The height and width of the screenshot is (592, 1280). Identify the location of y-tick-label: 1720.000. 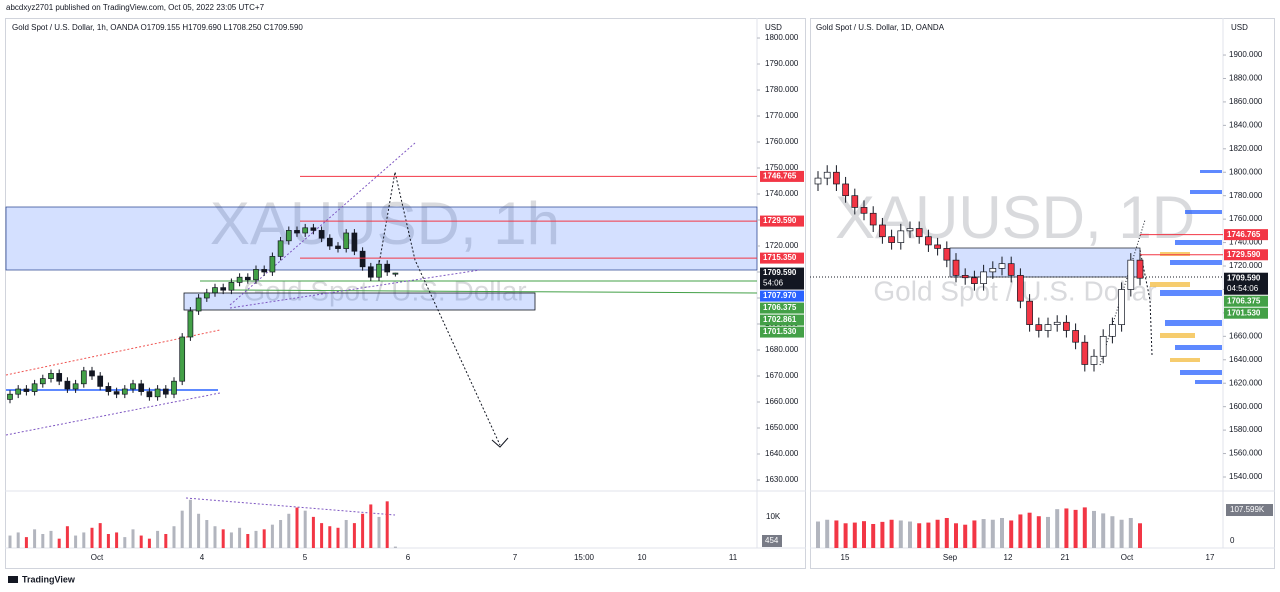
(782, 245).